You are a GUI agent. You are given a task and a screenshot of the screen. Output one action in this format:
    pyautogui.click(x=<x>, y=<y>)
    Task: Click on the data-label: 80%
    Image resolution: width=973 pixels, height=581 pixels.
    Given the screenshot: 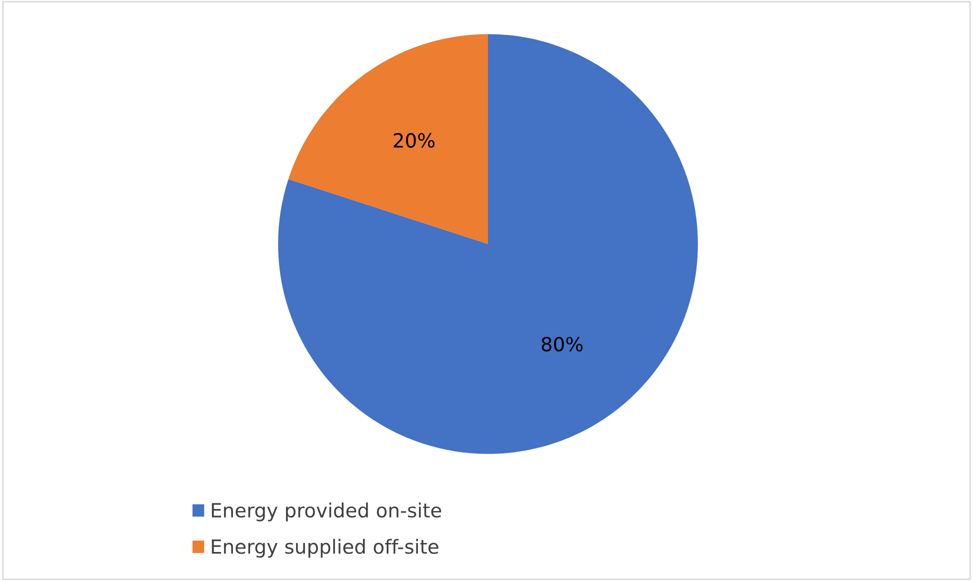 What is the action you would take?
    pyautogui.click(x=562, y=344)
    